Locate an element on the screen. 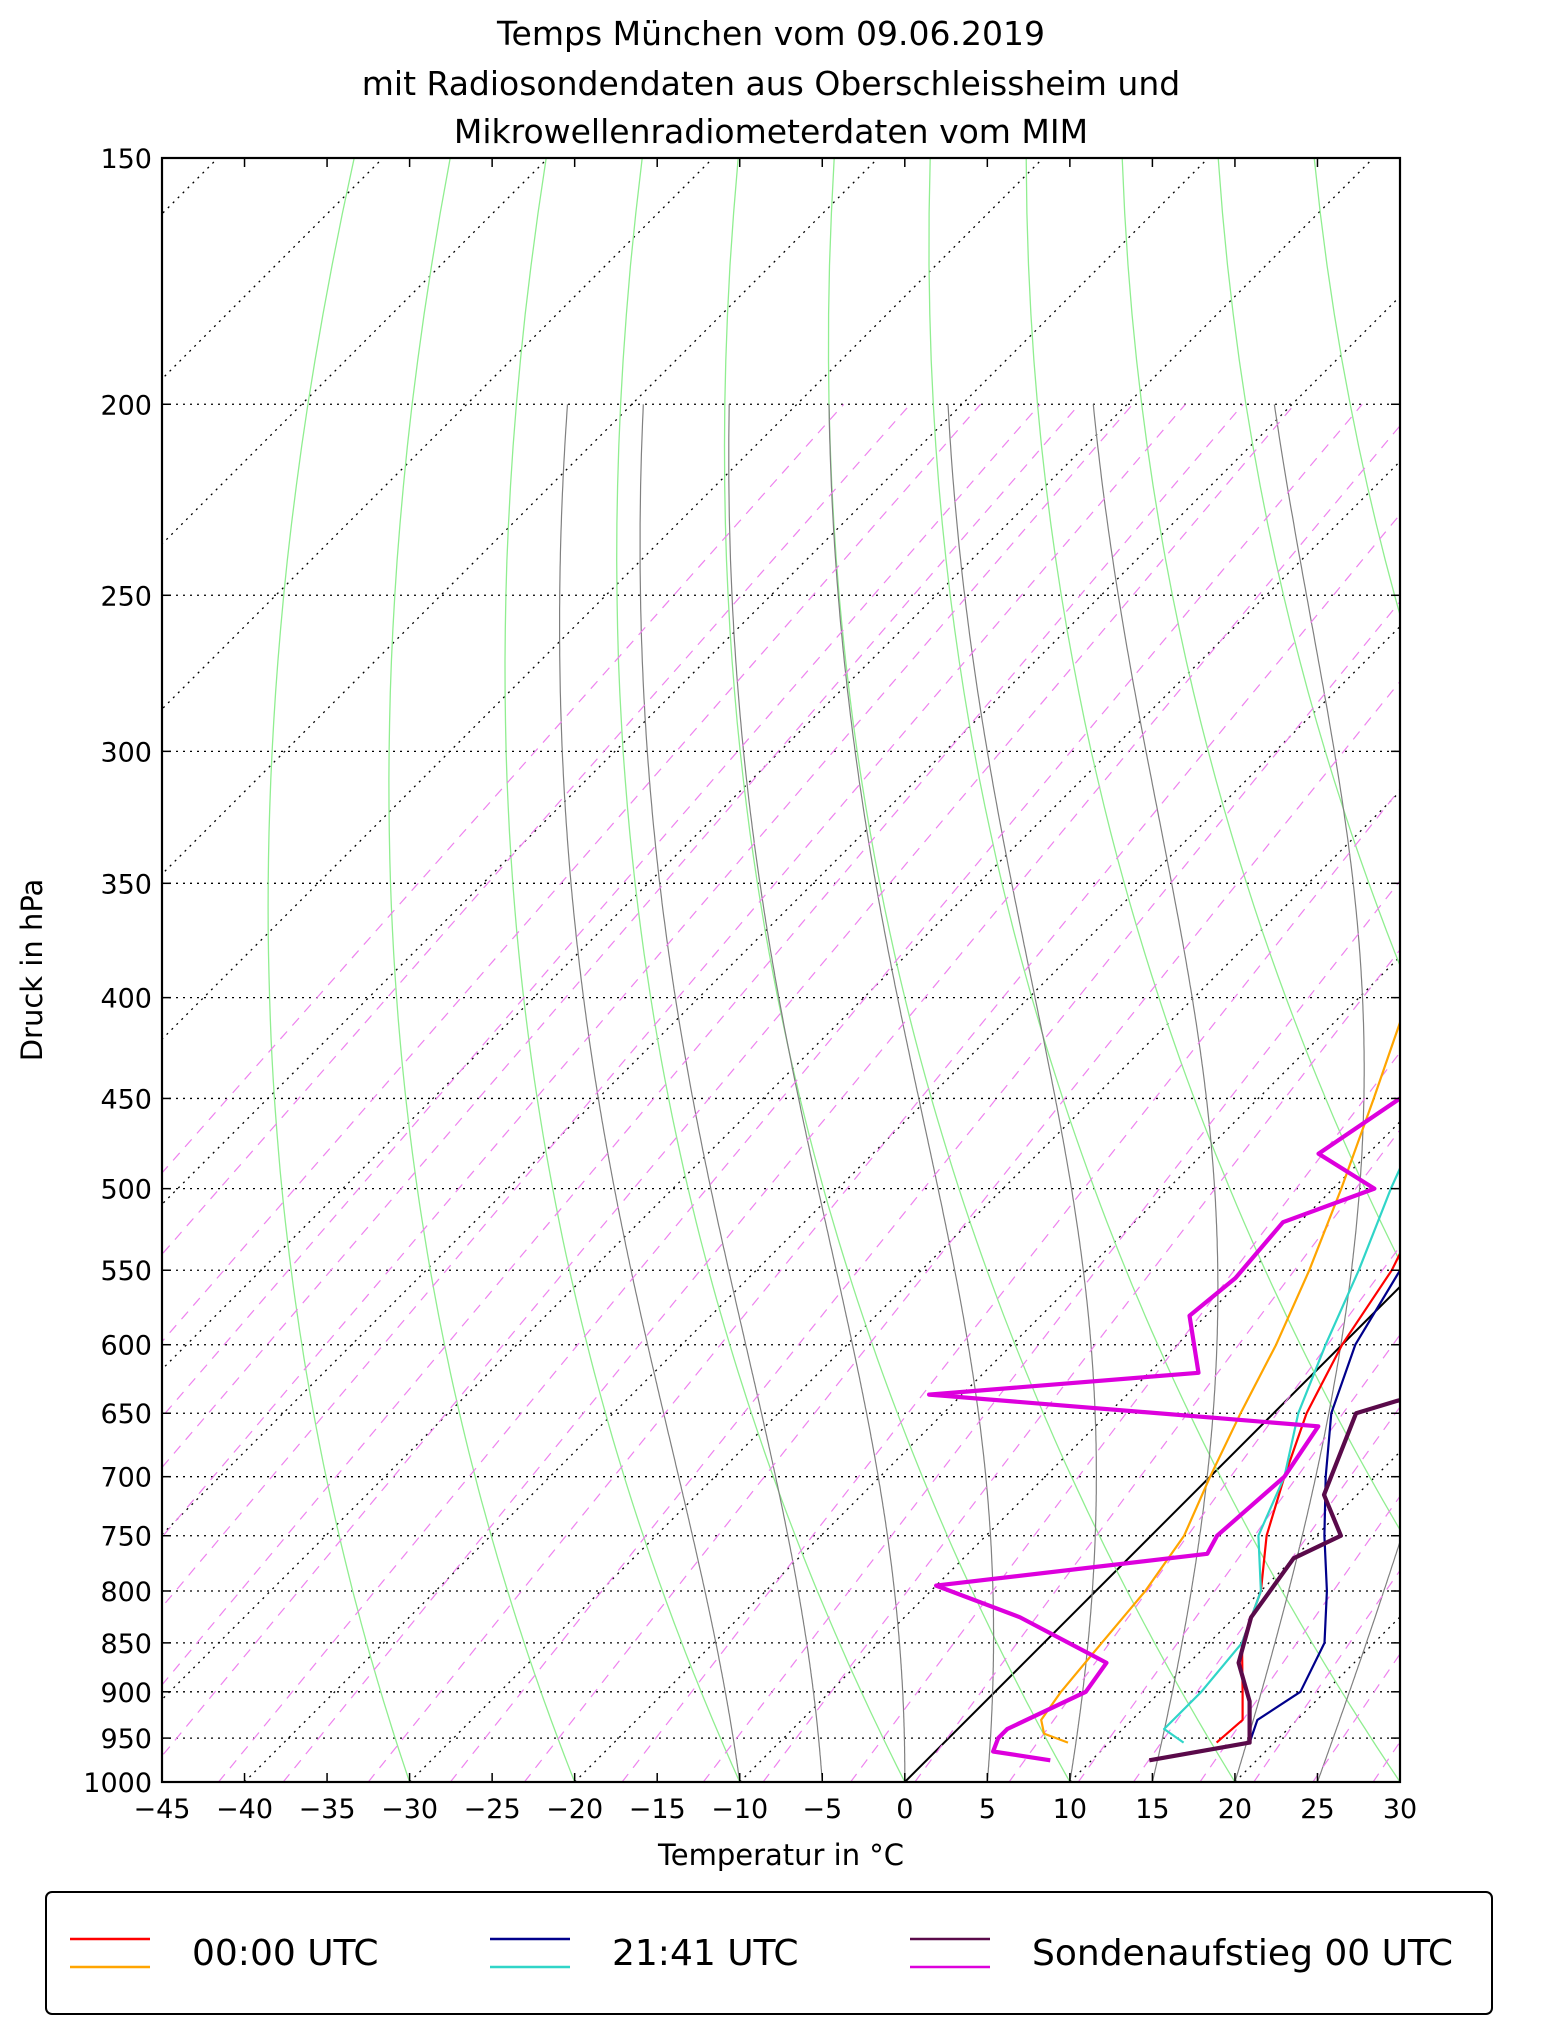 The height and width of the screenshot is (2032, 1542). y-tick-label: 800 is located at coordinates (126, 1592).